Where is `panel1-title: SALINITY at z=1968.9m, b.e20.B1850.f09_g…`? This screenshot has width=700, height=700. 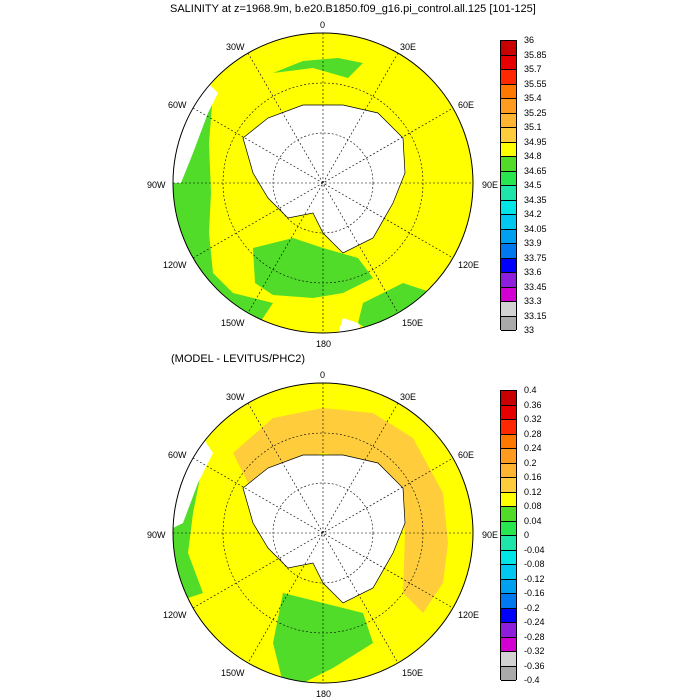 panel1-title: SALINITY at z=1968.9m, b.e20.B1850.f09_g… is located at coordinates (353, 9).